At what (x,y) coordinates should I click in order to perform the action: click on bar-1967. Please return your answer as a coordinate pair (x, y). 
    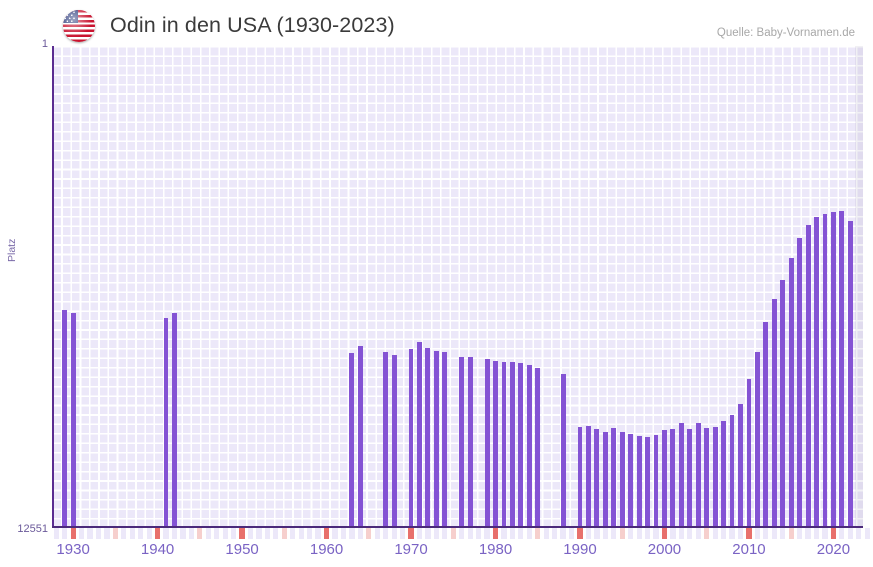
    Looking at the image, I should click on (386, 439).